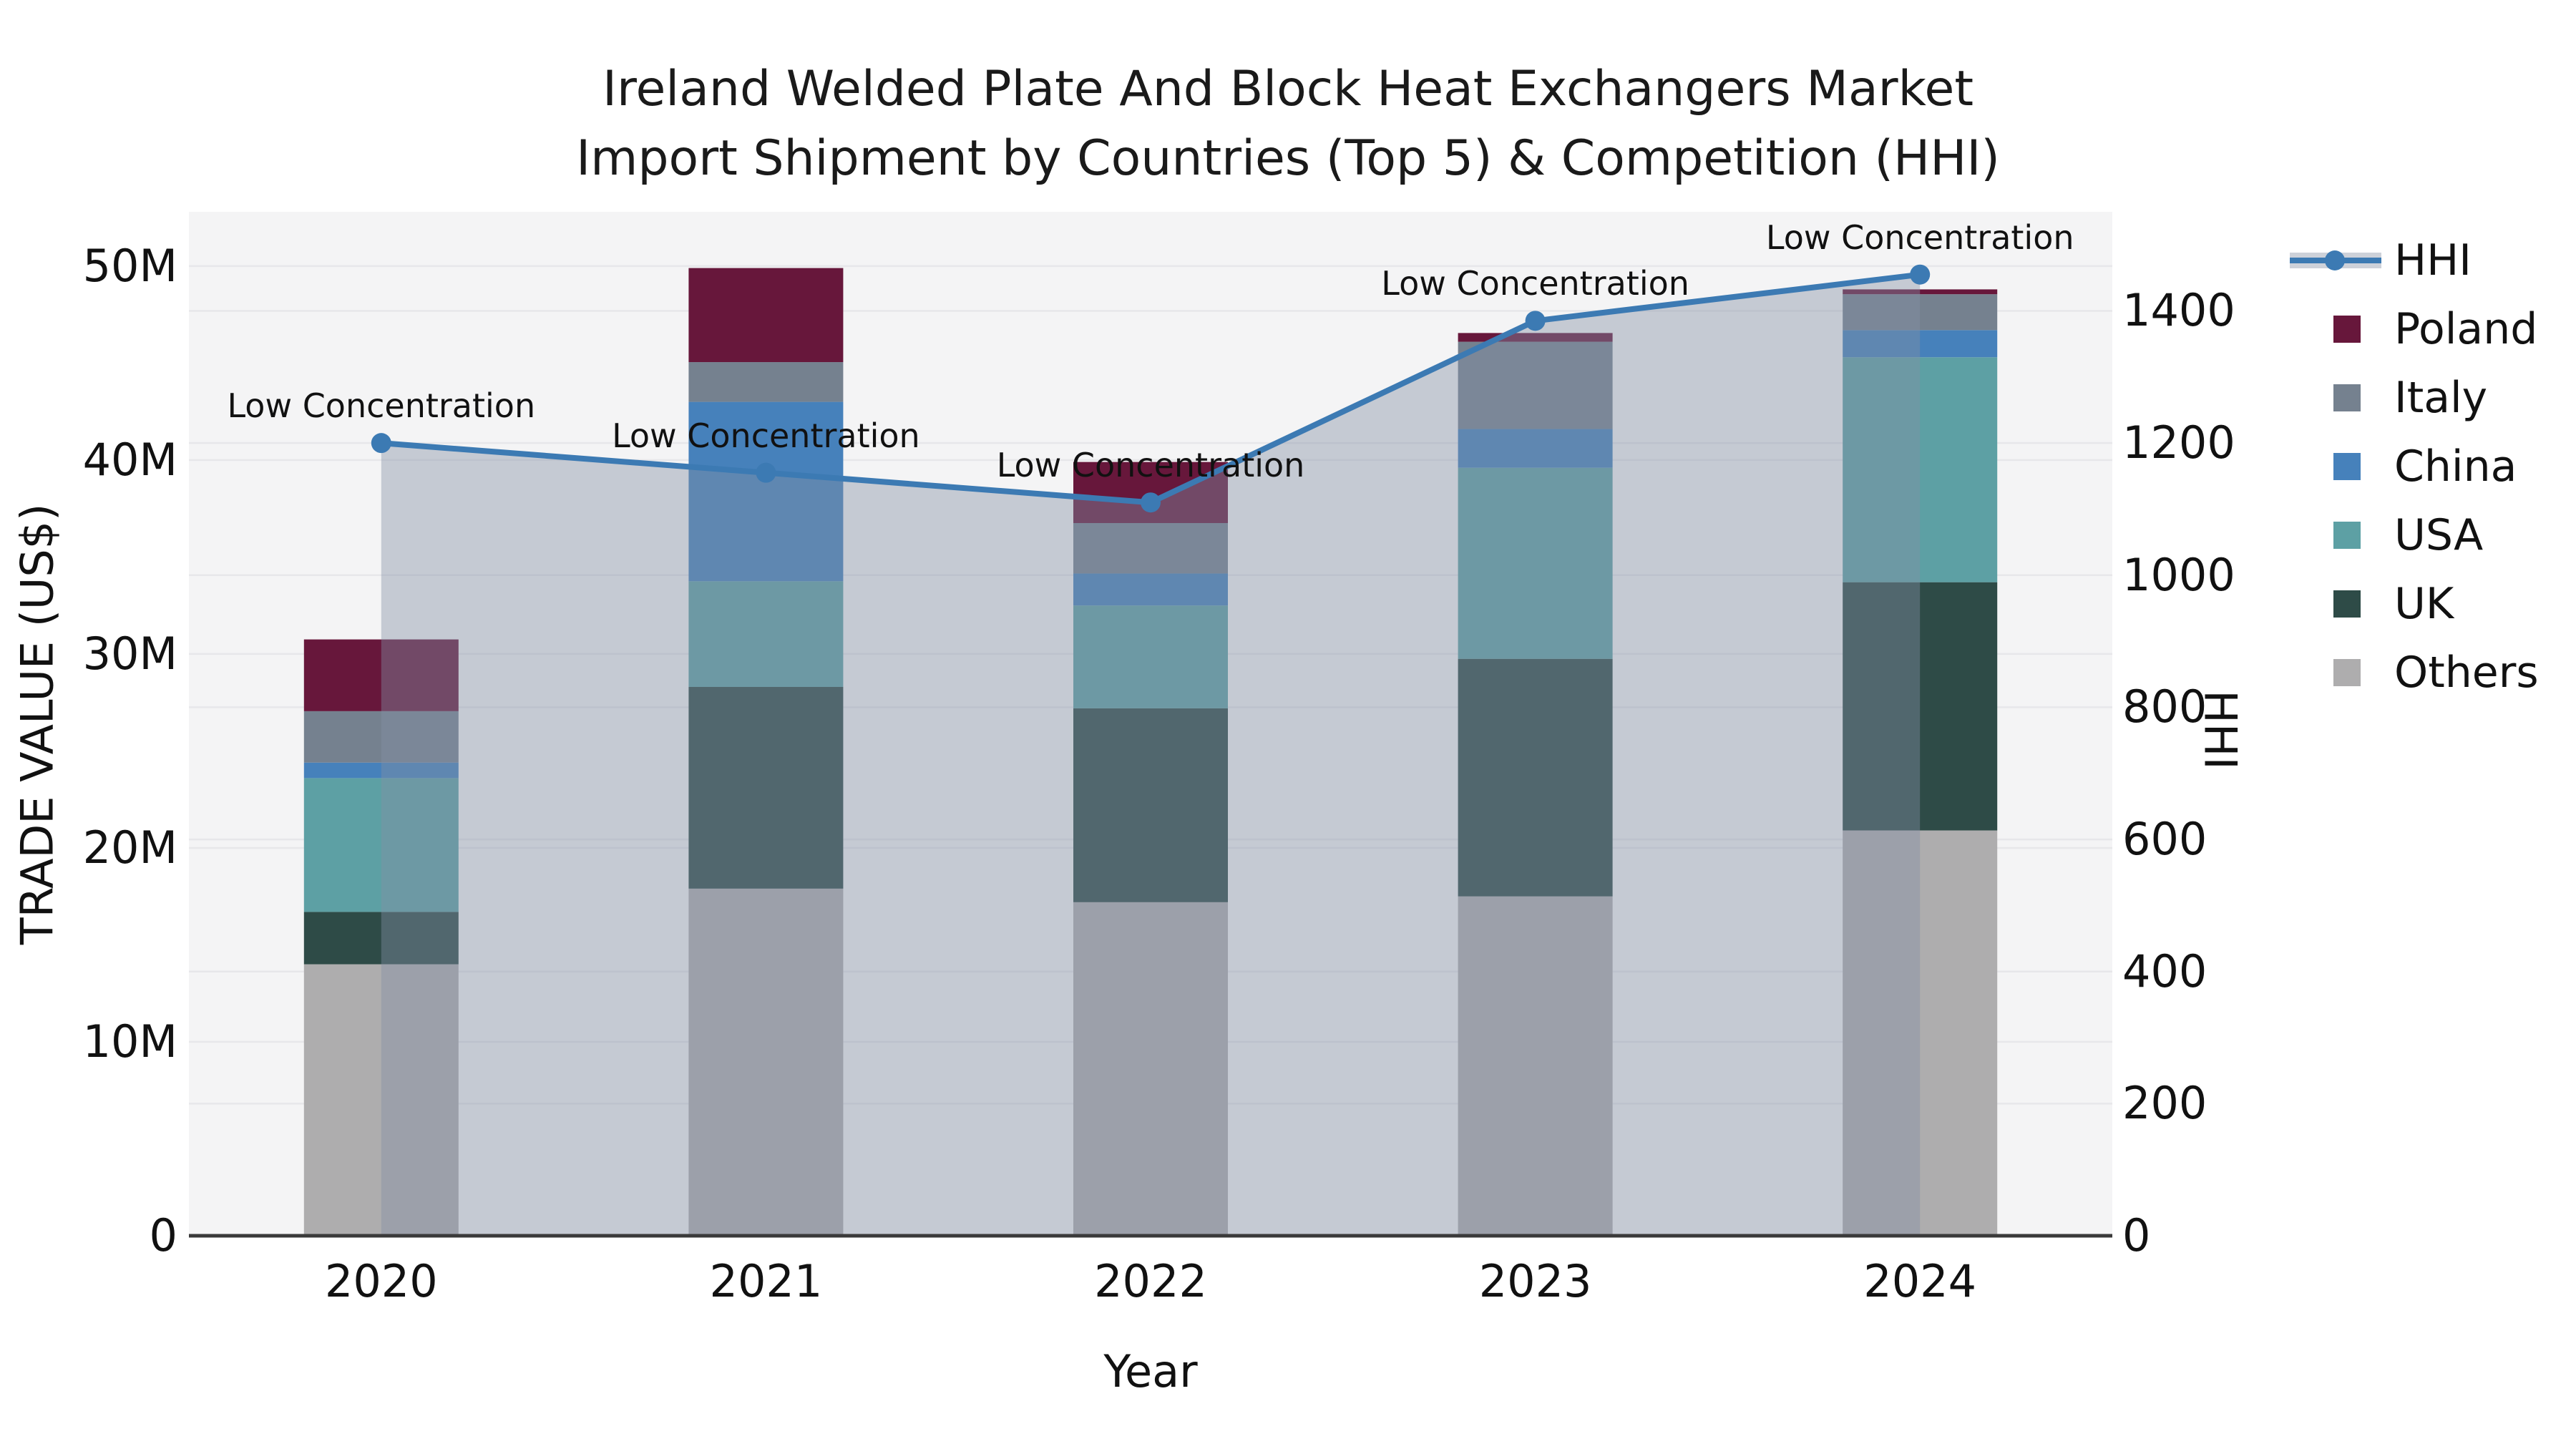 The height and width of the screenshot is (1449, 2576). Describe the element at coordinates (1535, 283) in the screenshot. I see `annotation-2023: Low Concentration` at that location.